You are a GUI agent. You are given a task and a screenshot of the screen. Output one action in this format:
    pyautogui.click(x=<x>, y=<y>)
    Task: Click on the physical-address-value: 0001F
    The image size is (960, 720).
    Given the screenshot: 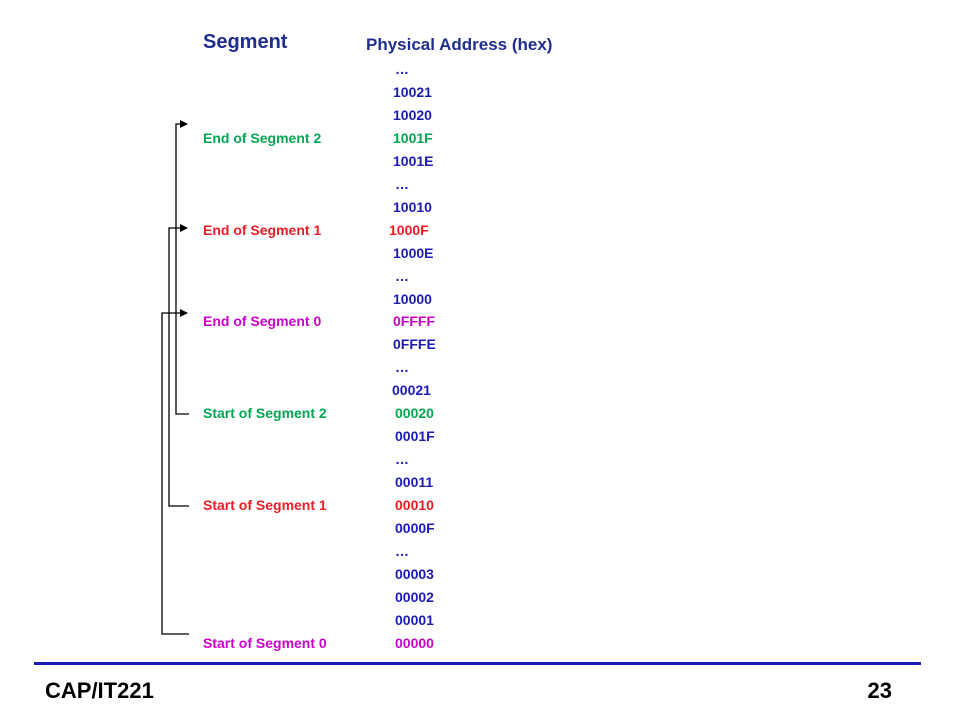 What is the action you would take?
    pyautogui.click(x=415, y=436)
    